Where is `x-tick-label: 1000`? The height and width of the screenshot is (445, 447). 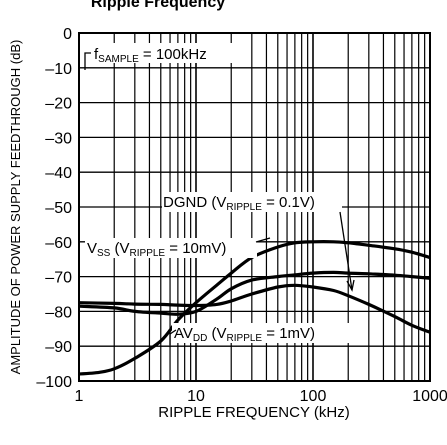 x-tick-label: 1000 is located at coordinates (429, 396).